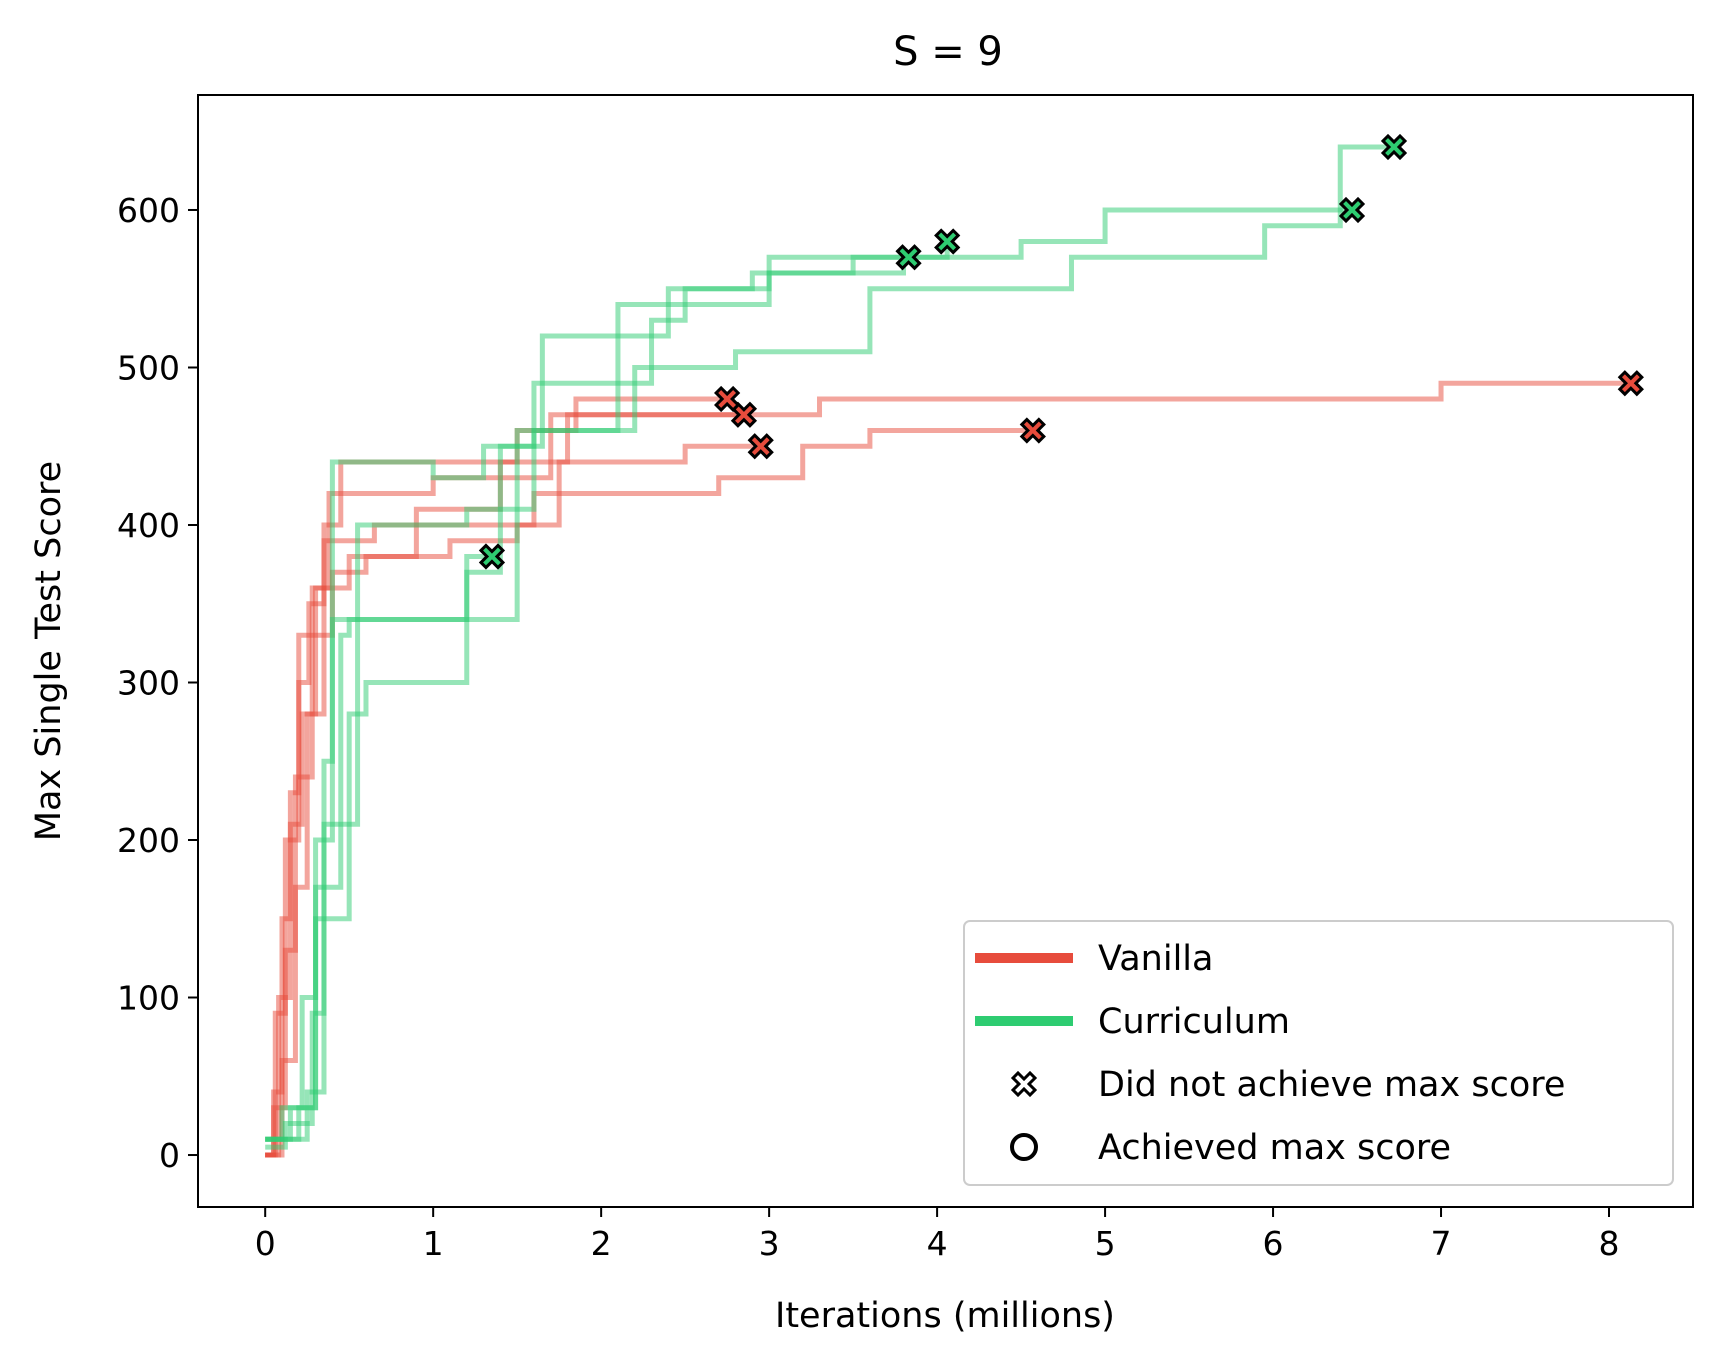 This screenshot has width=1715, height=1361. Describe the element at coordinates (1441, 1243) in the screenshot. I see `x-tick-label: 7` at that location.